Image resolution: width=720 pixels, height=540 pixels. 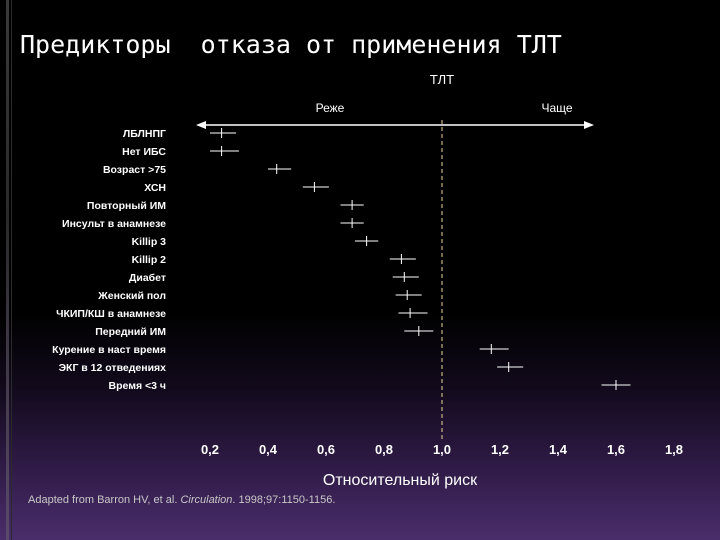 What do you see at coordinates (138, 386) in the screenshot?
I see `row-label: Время <3 ч` at bounding box center [138, 386].